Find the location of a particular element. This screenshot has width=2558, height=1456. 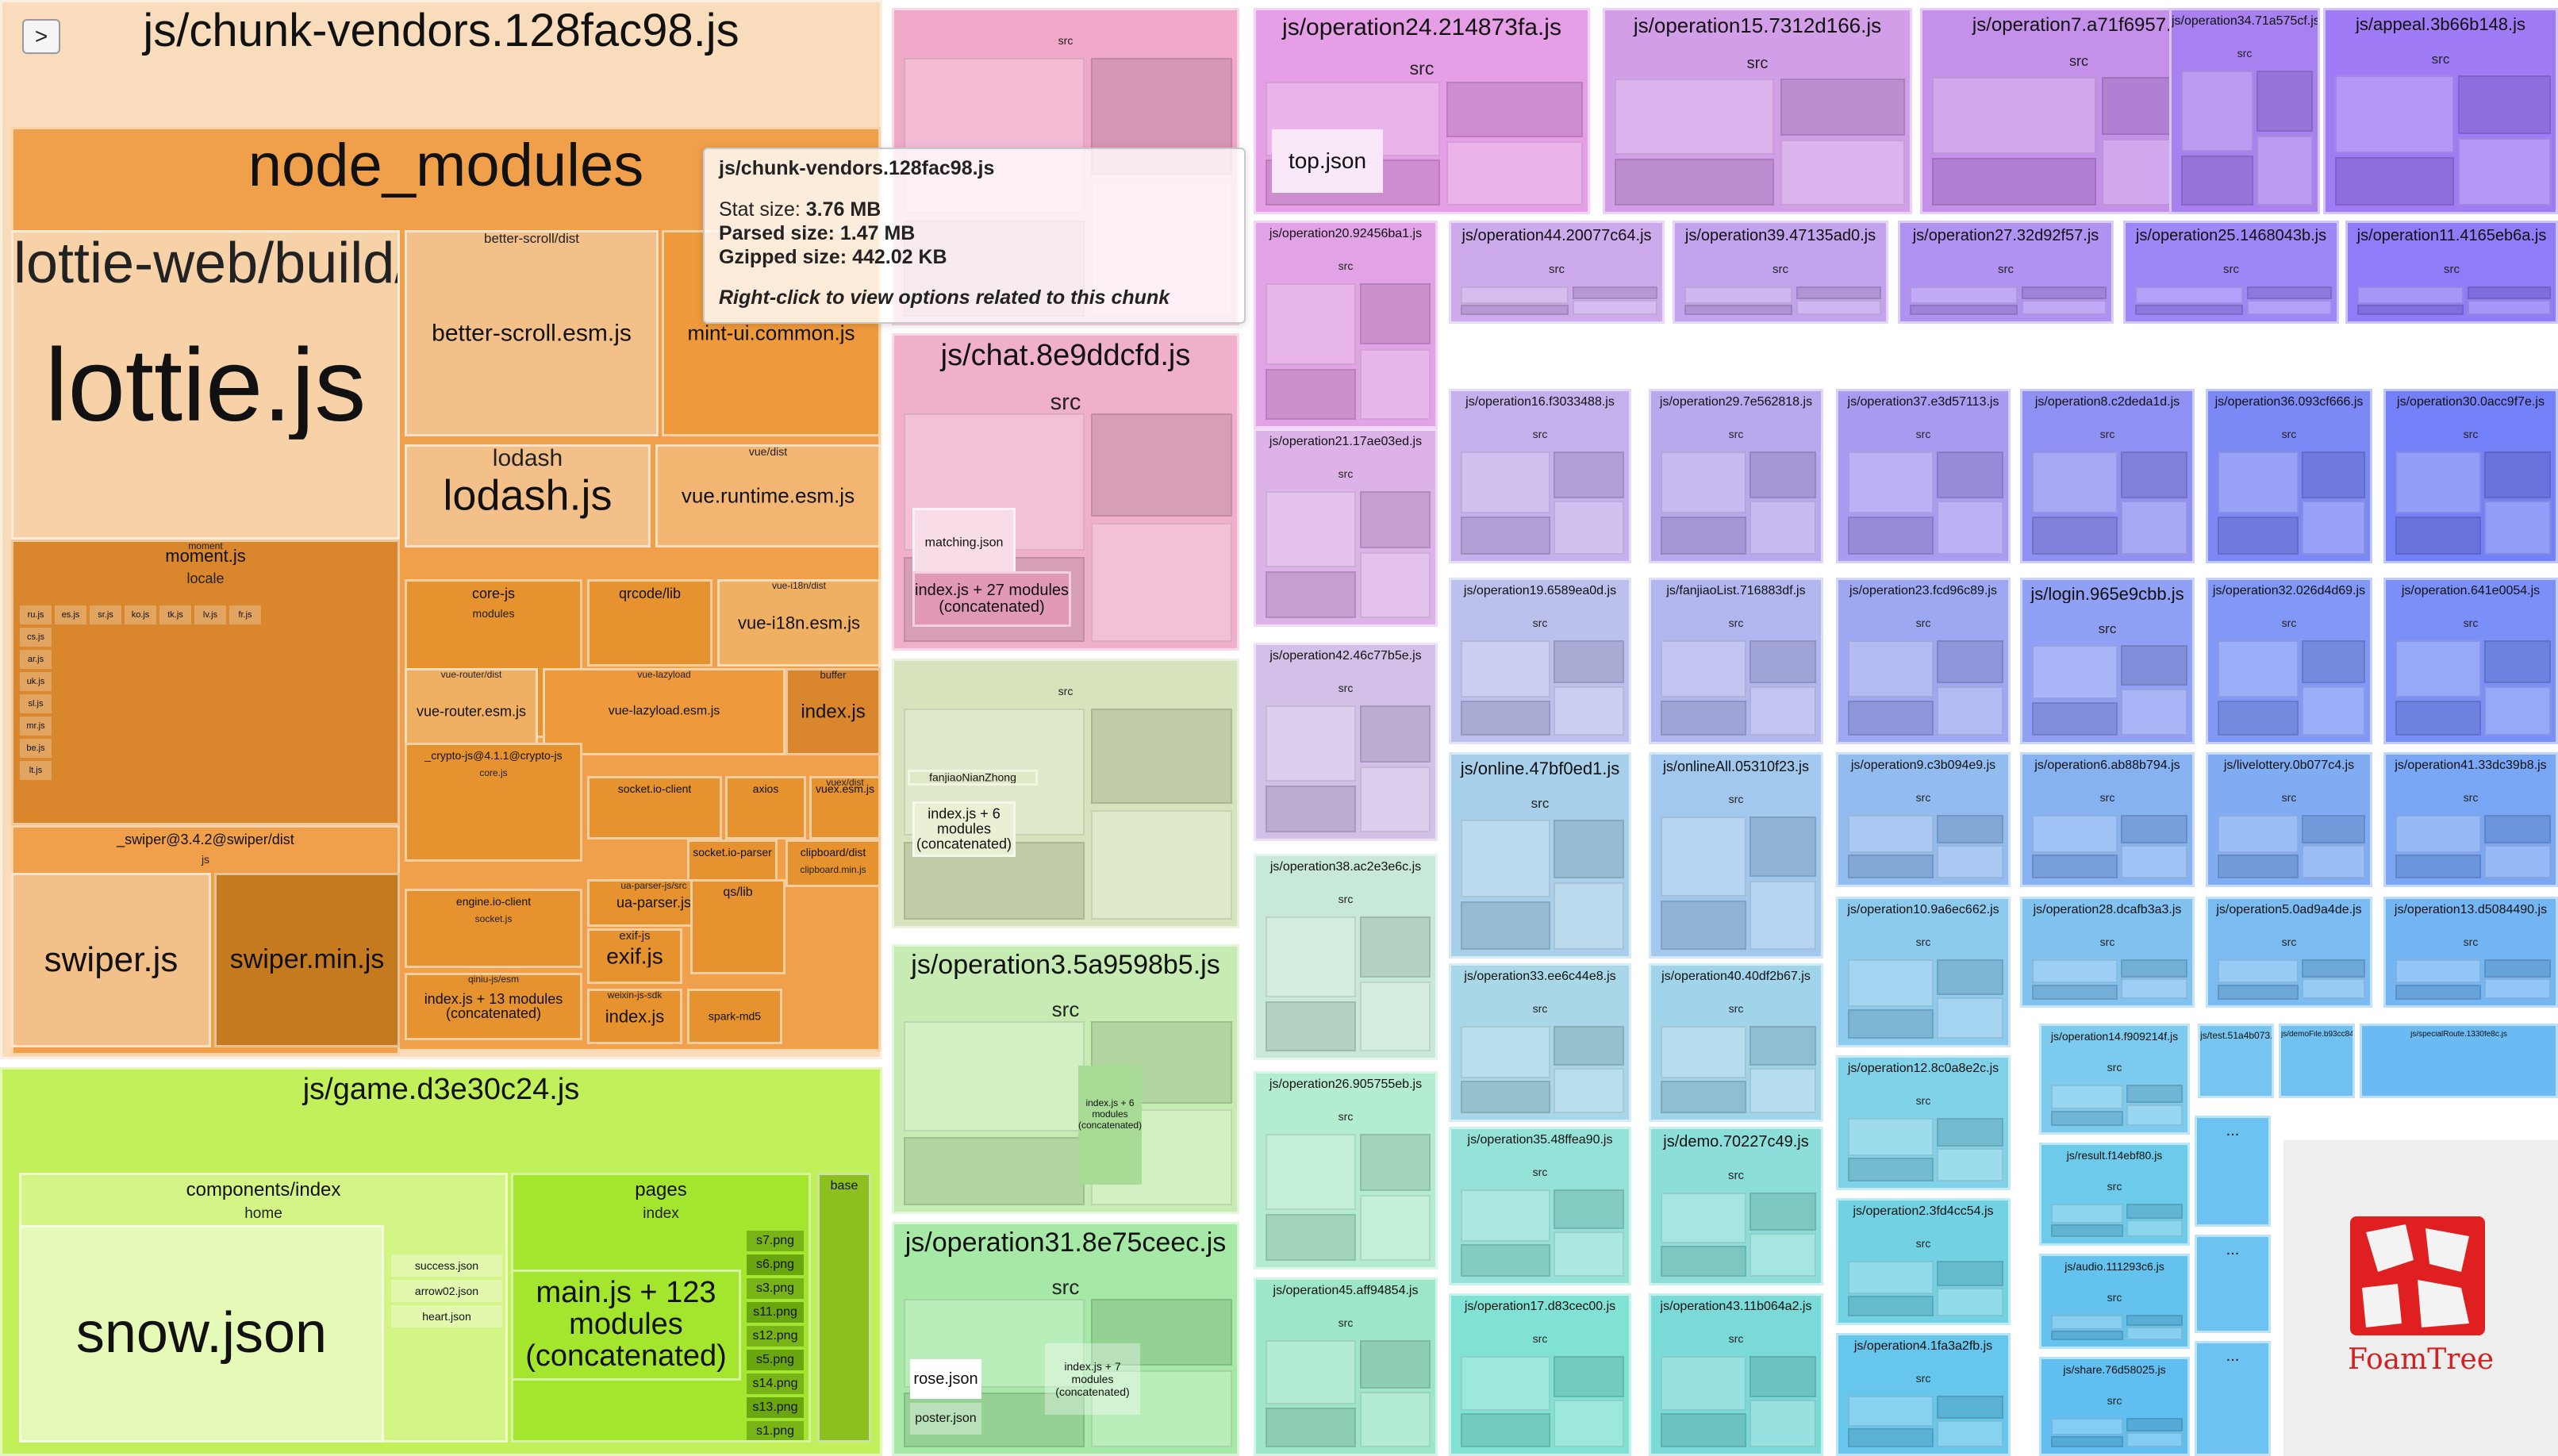

chunk-buffer: index.js buffer is located at coordinates (833, 711).